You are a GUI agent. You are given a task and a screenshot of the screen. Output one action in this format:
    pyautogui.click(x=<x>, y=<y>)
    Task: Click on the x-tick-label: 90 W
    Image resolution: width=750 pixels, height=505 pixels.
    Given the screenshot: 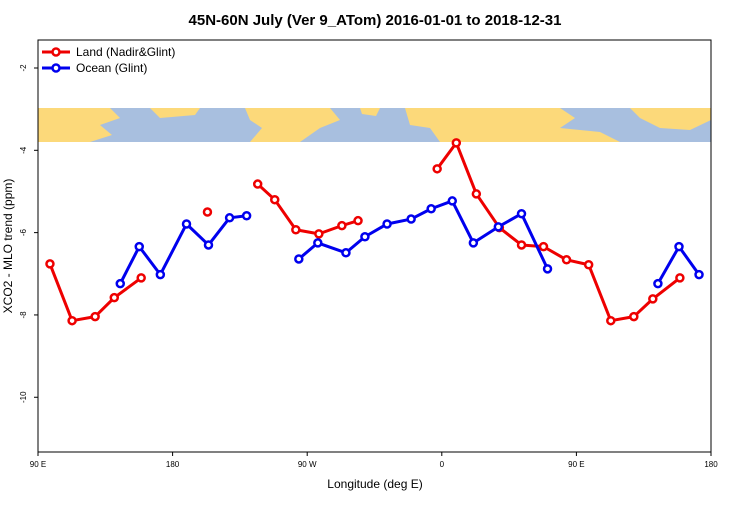 What is the action you would take?
    pyautogui.click(x=307, y=464)
    